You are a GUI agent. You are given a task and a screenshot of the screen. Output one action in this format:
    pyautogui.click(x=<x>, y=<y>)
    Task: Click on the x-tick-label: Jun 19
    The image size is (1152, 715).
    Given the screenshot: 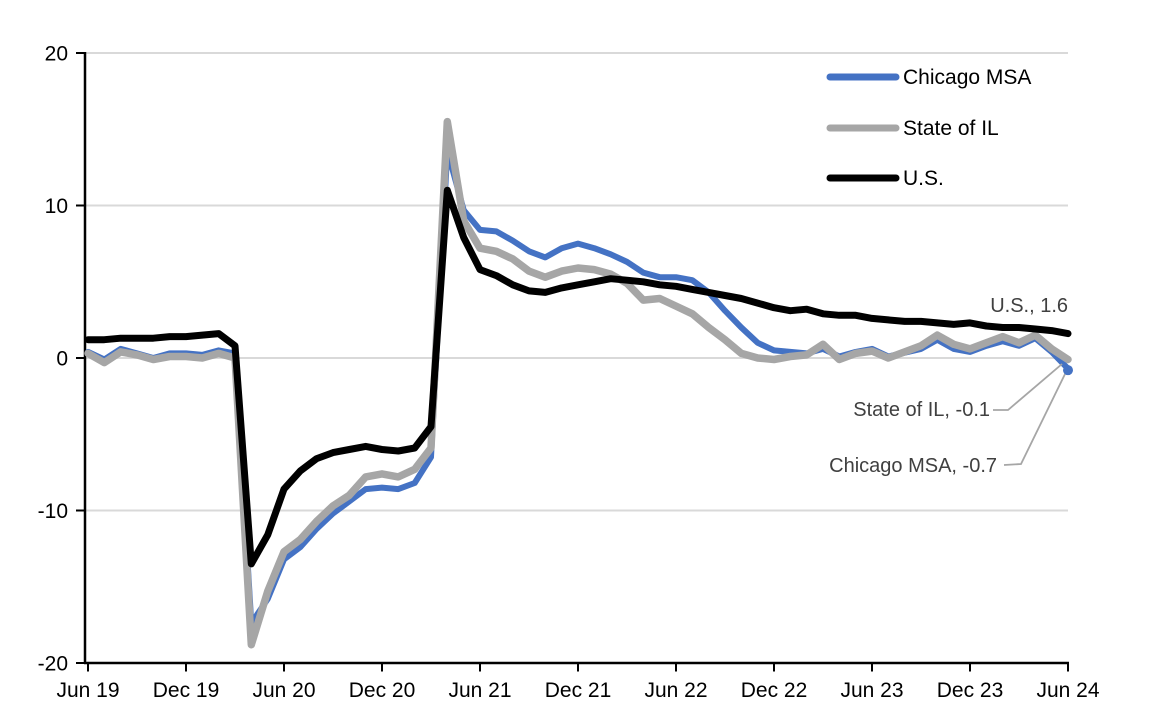 What is the action you would take?
    pyautogui.click(x=87, y=690)
    